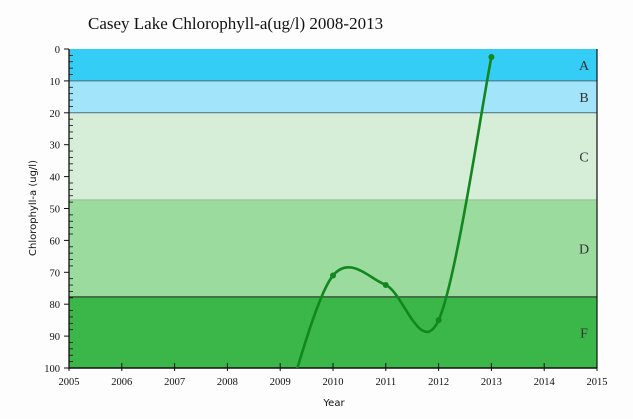 The width and height of the screenshot is (633, 419). I want to click on x-axis-label: Year, so click(333, 403).